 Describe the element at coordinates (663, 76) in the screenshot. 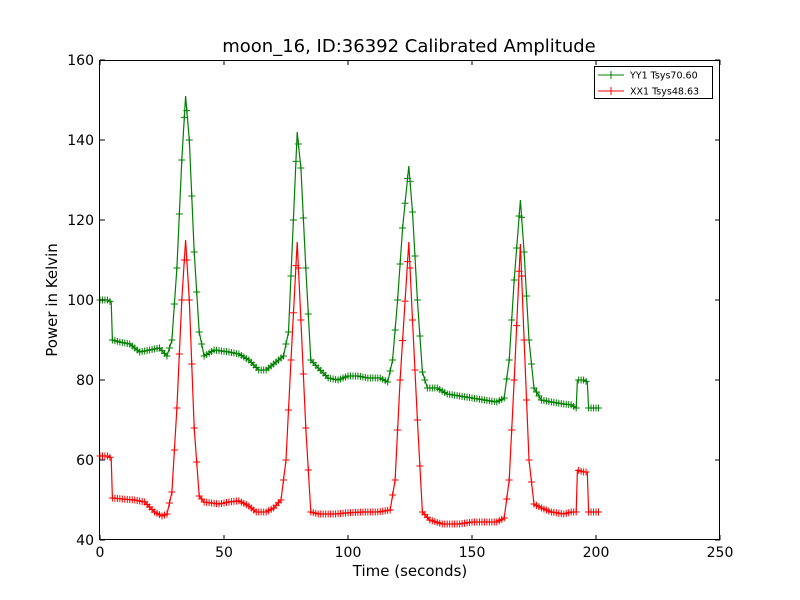

I see `legend-label-1: YY1 Tsys70.60` at that location.